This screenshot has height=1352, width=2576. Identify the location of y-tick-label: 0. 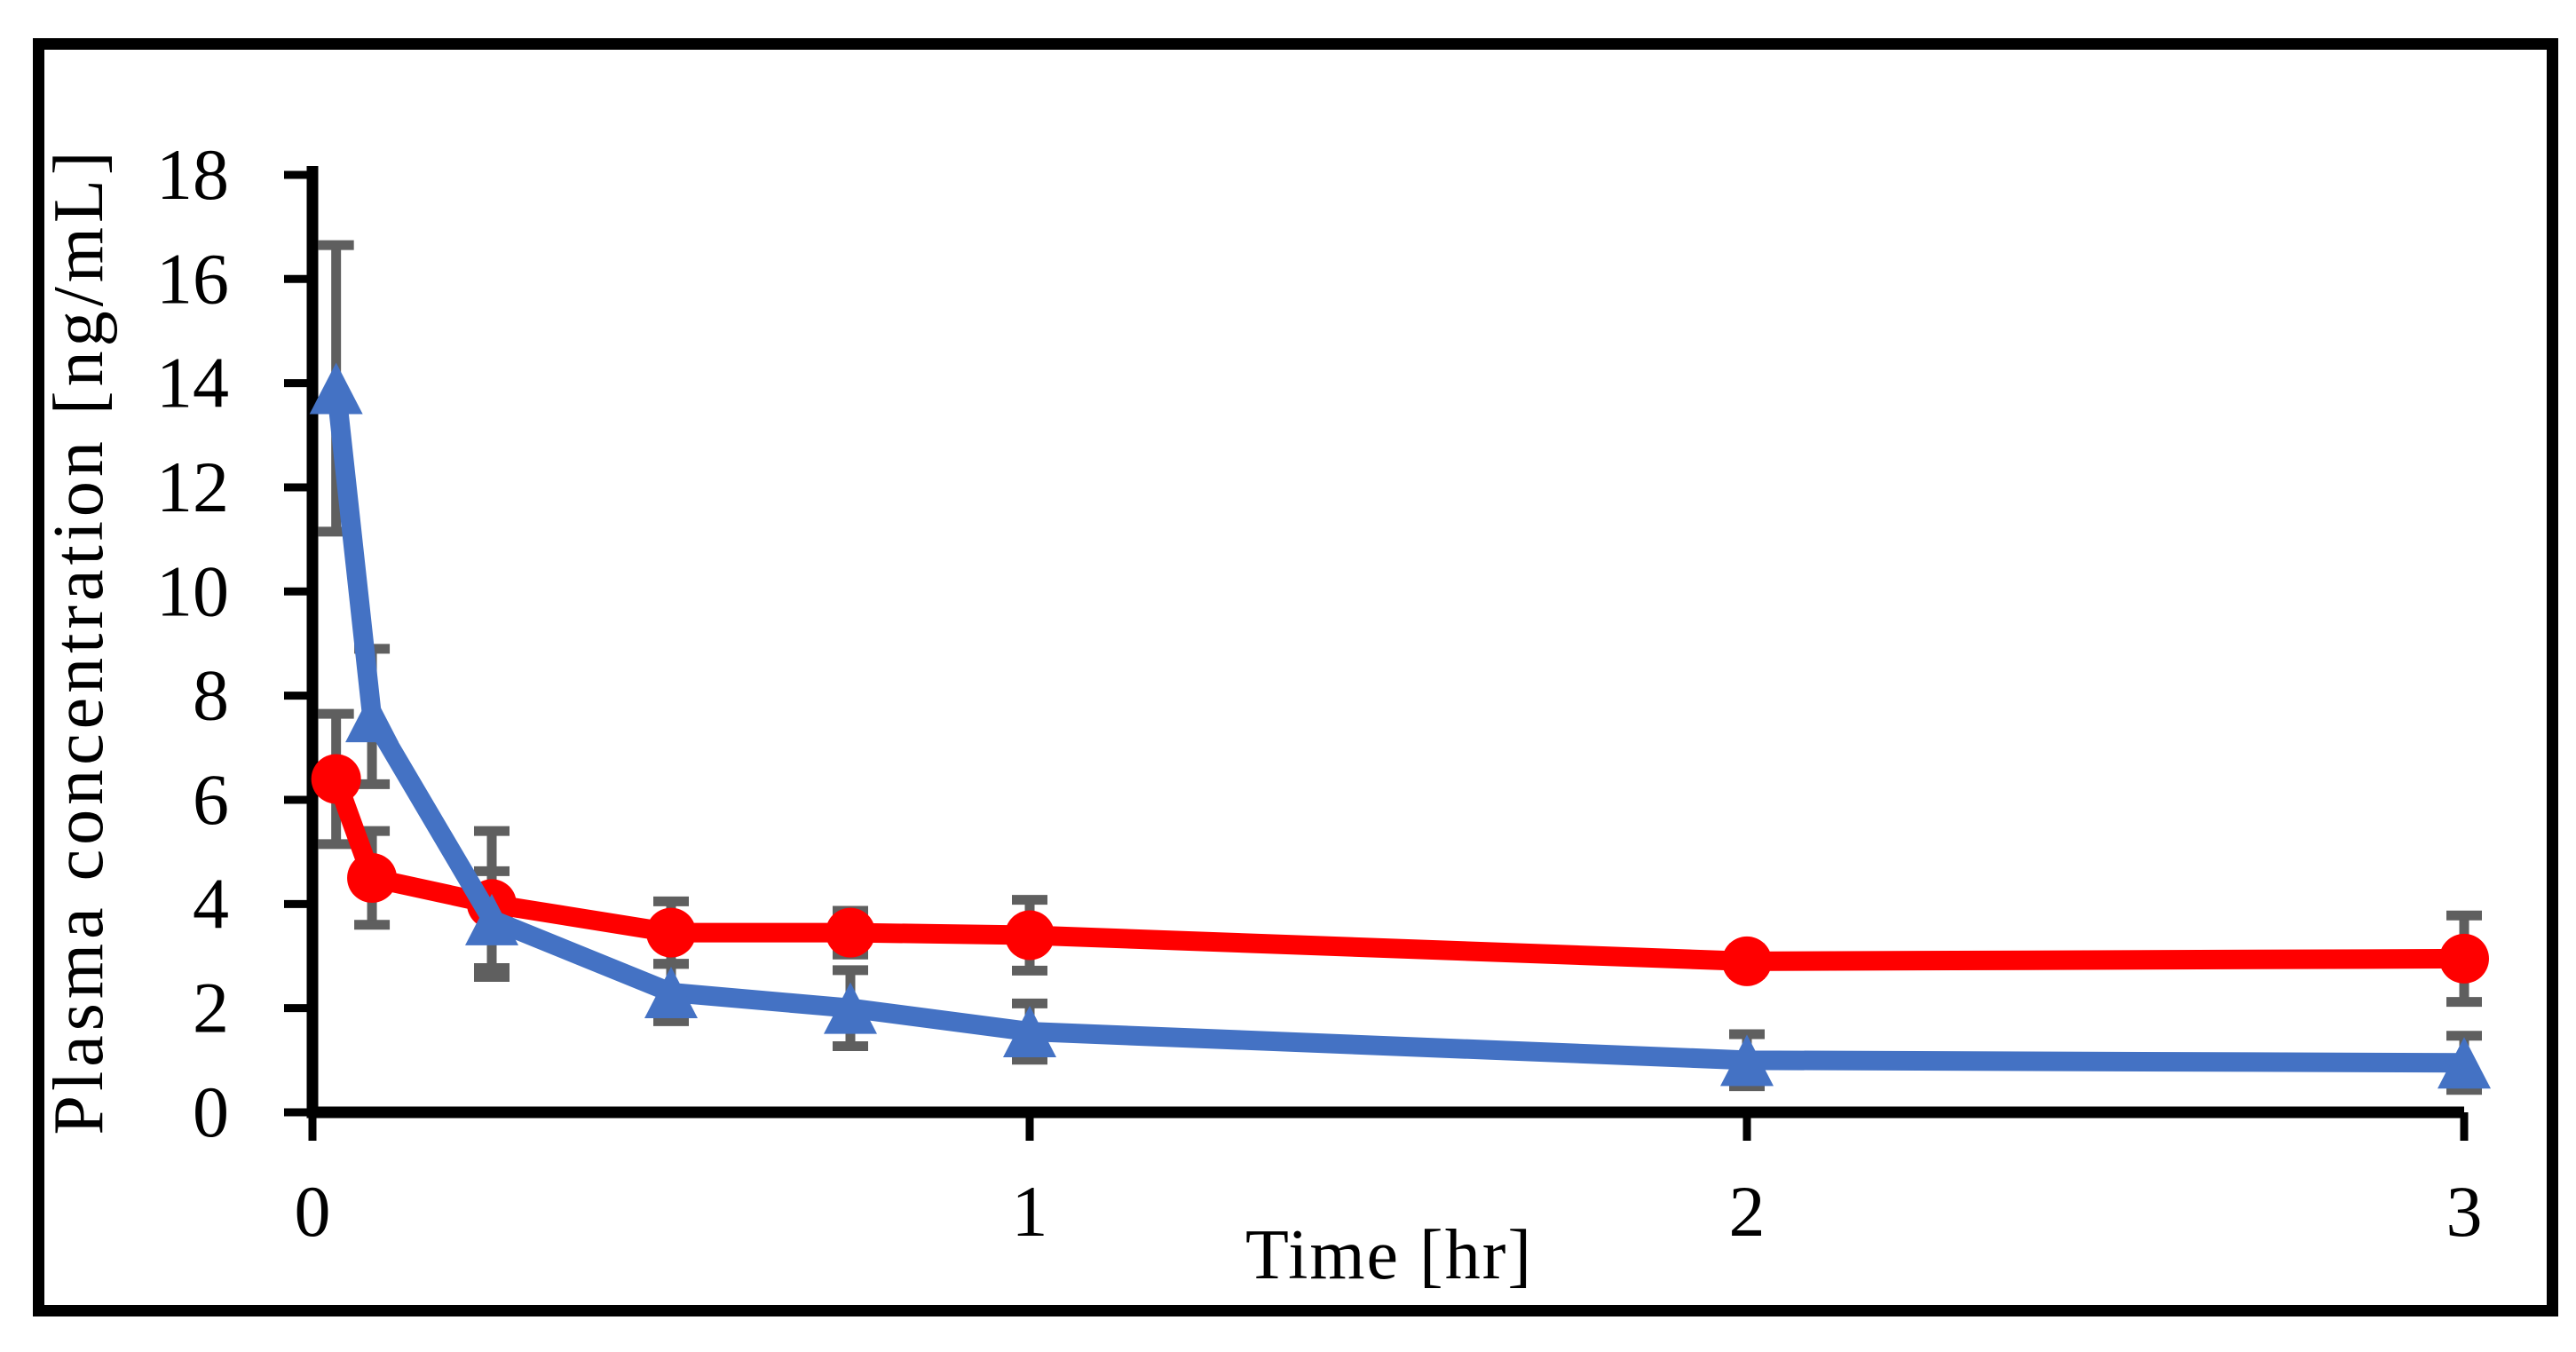
(211, 1111).